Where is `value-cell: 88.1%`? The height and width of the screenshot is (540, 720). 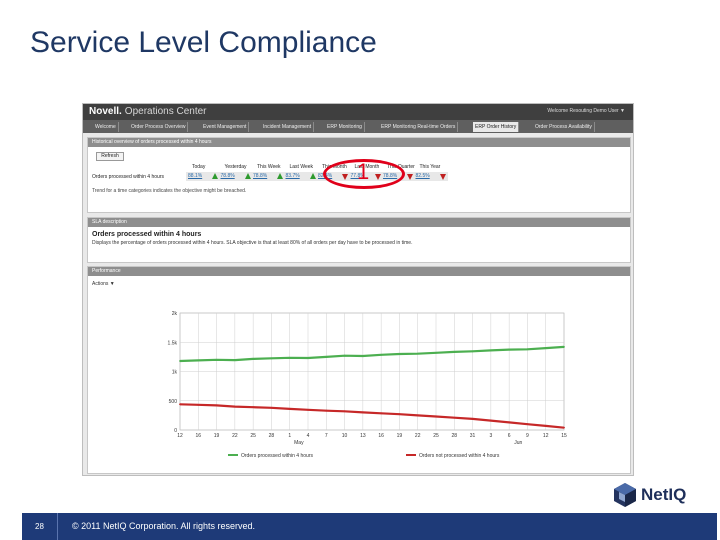 value-cell: 88.1% is located at coordinates (203, 176).